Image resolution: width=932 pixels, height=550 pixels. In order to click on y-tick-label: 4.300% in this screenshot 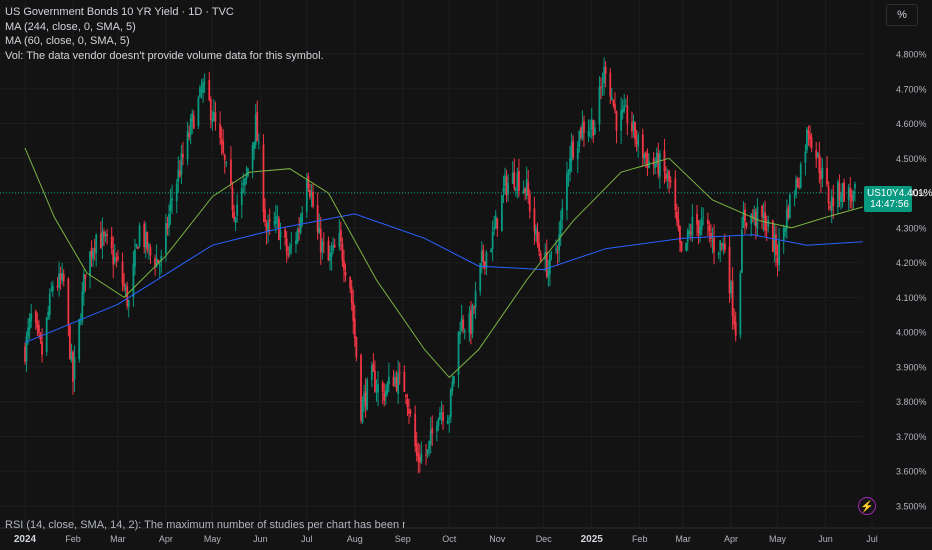, I will do `click(911, 228)`.